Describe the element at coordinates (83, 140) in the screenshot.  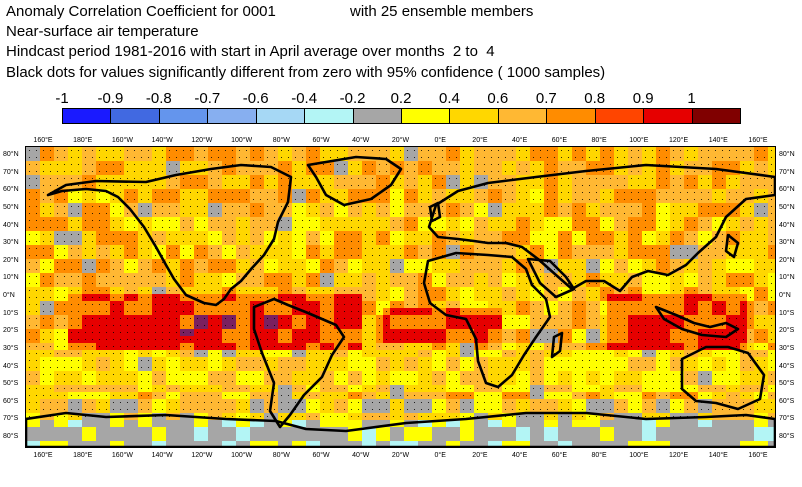
I see `longitude-tick-label: 180°E` at that location.